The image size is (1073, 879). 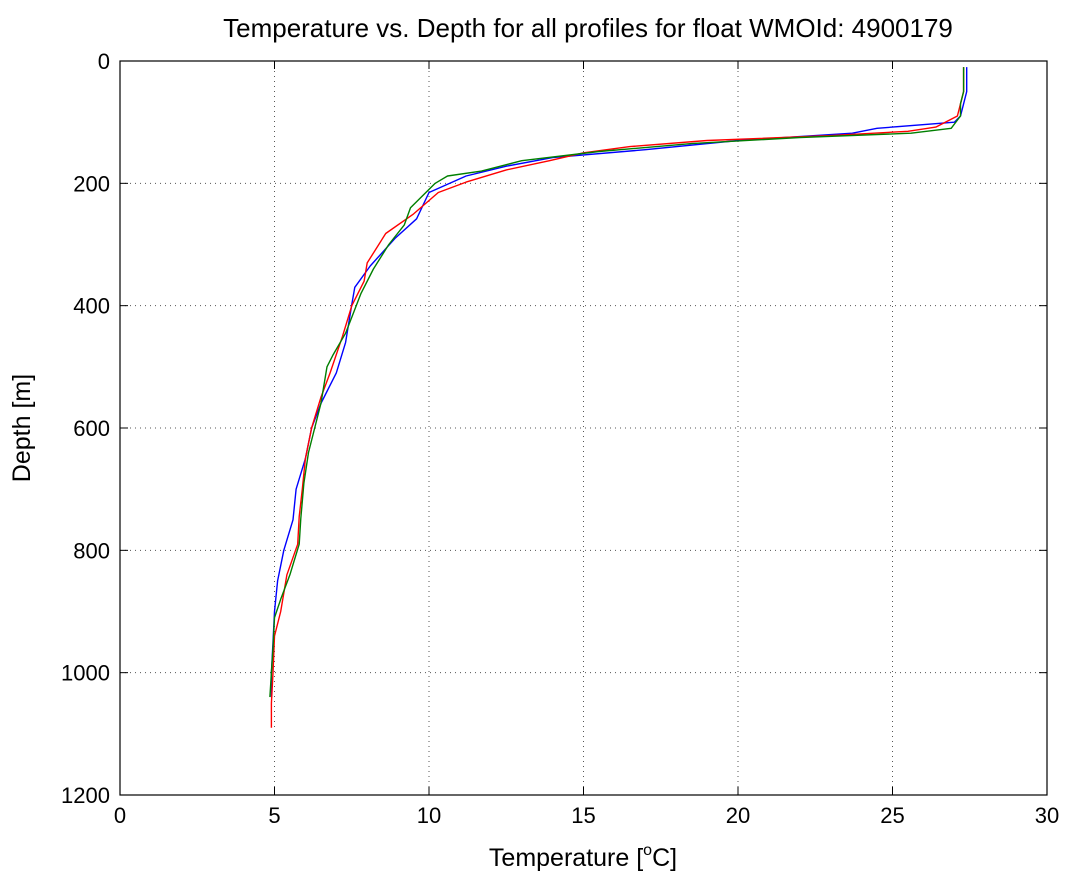 What do you see at coordinates (738, 815) in the screenshot?
I see `x-tick-label: 20` at bounding box center [738, 815].